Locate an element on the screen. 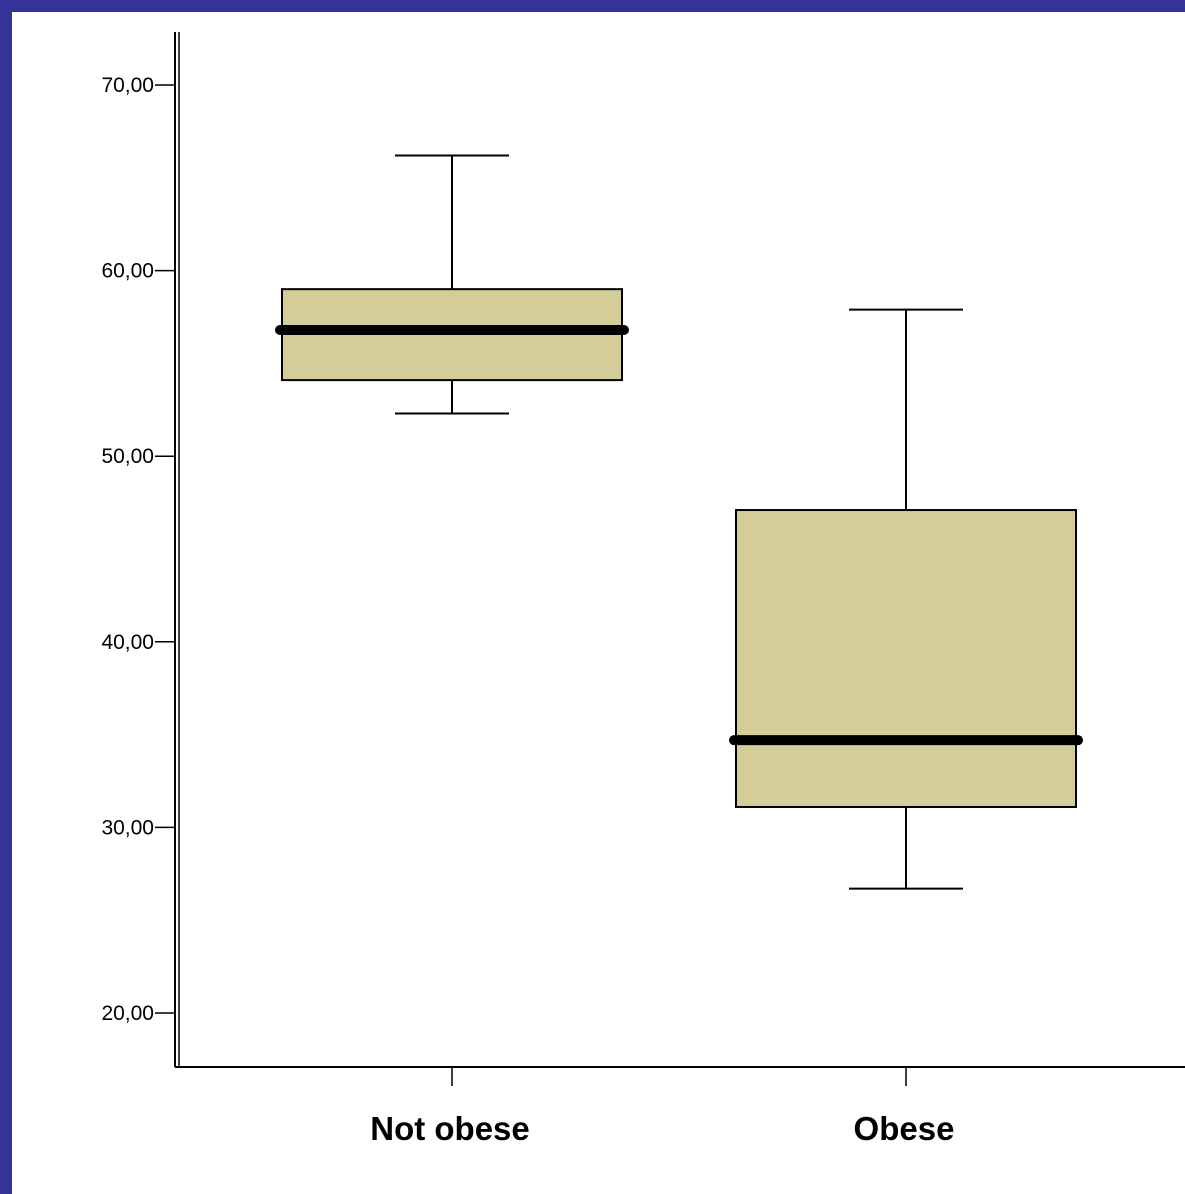 Image resolution: width=1185 pixels, height=1194 pixels. y-tick-label: 30,00 is located at coordinates (127, 827).